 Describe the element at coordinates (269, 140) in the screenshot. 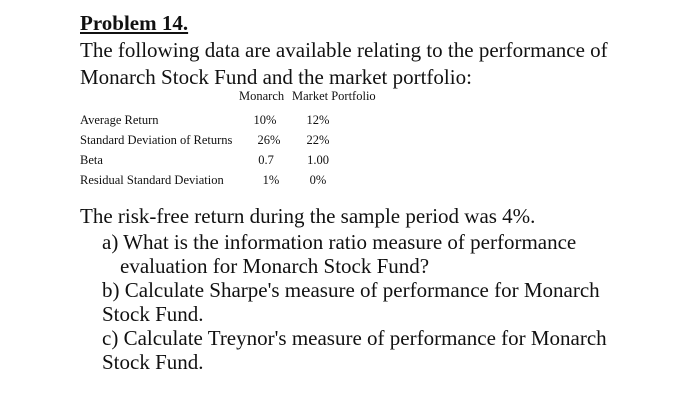

I see `monarch-value: 26%` at that location.